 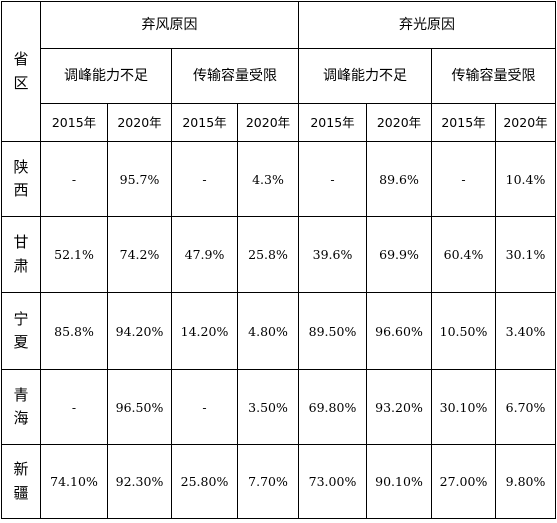 What do you see at coordinates (21, 481) in the screenshot?
I see `province-cell: 新 疆` at bounding box center [21, 481].